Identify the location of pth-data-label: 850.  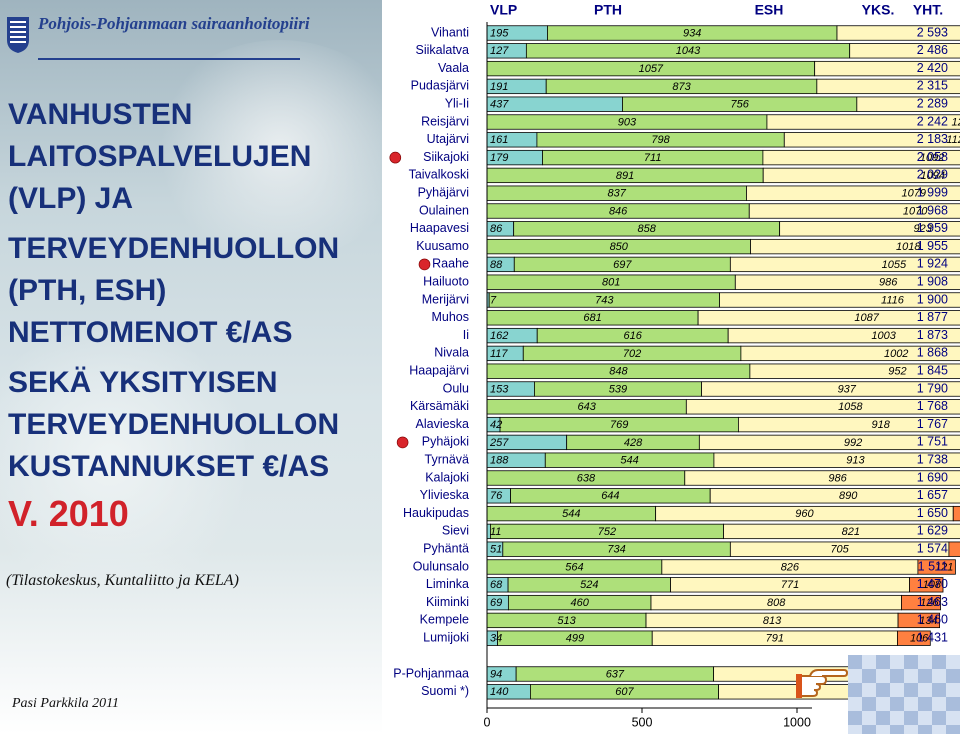
(619, 247).